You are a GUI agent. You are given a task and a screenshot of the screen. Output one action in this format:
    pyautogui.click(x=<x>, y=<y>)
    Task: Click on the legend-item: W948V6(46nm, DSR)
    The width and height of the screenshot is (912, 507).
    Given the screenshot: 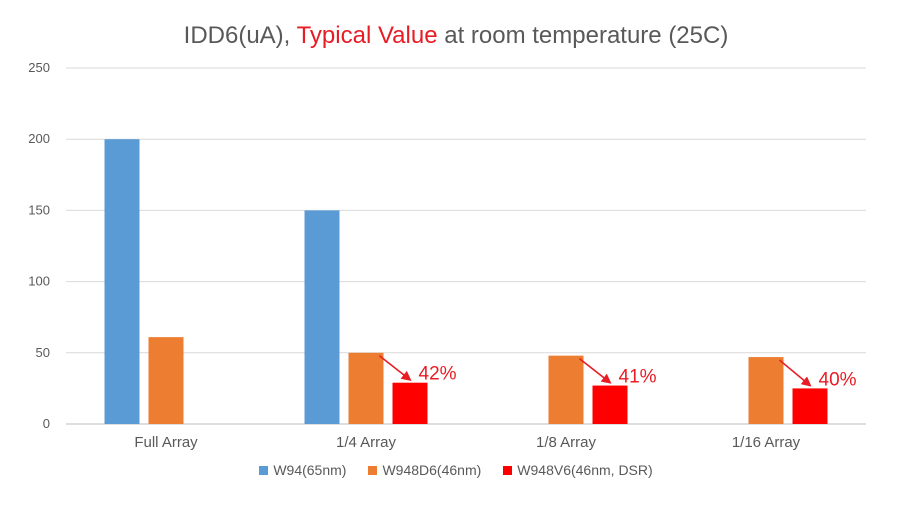 What is the action you would take?
    pyautogui.click(x=578, y=470)
    